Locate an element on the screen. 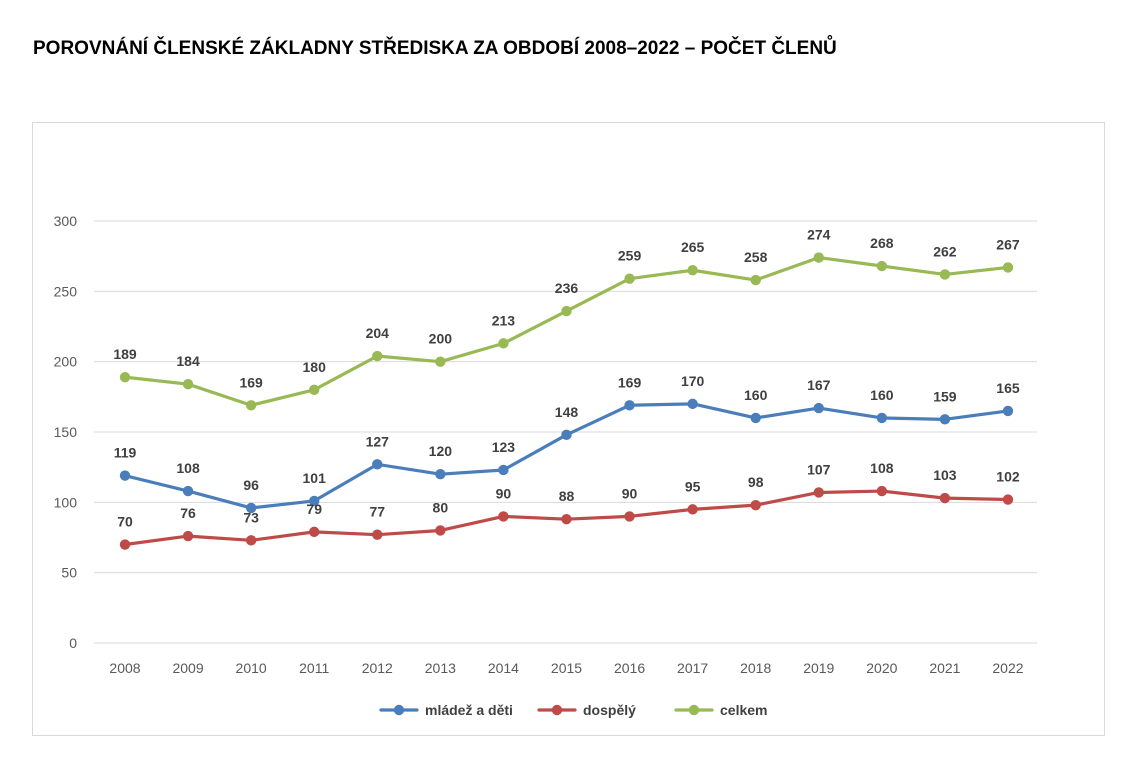  x-tick-label: 2016 is located at coordinates (629, 668).